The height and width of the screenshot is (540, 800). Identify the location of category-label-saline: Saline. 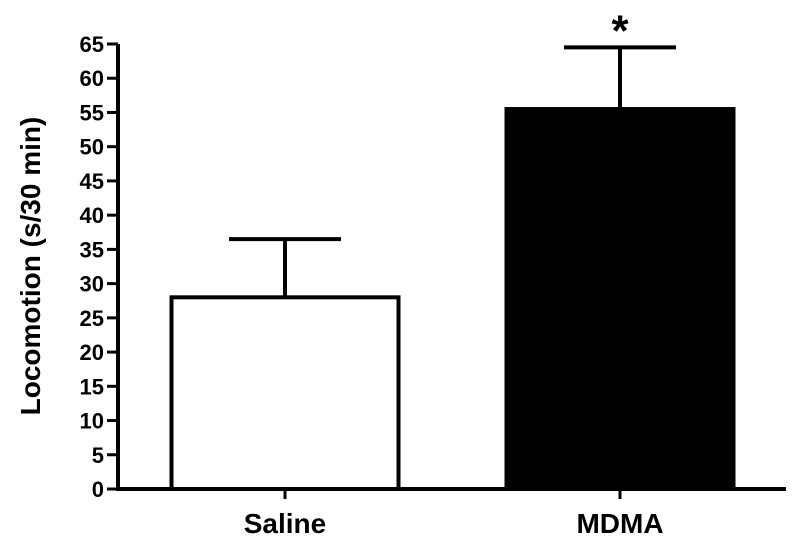
(285, 523).